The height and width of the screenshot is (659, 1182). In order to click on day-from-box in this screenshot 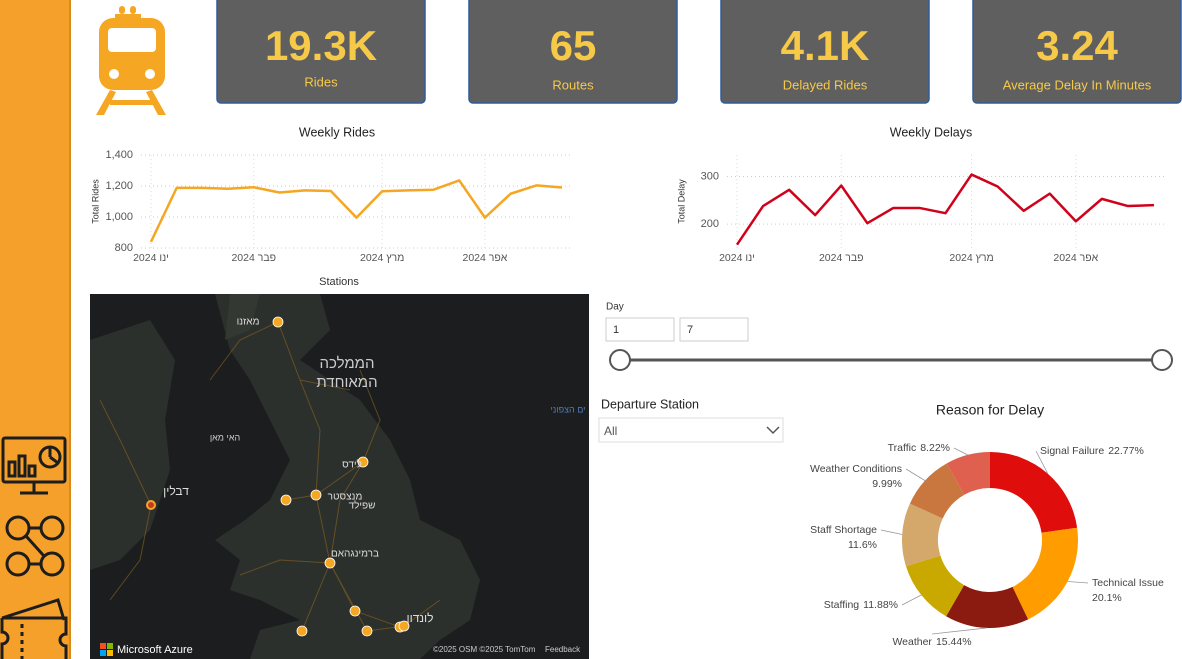, I will do `click(640, 329)`.